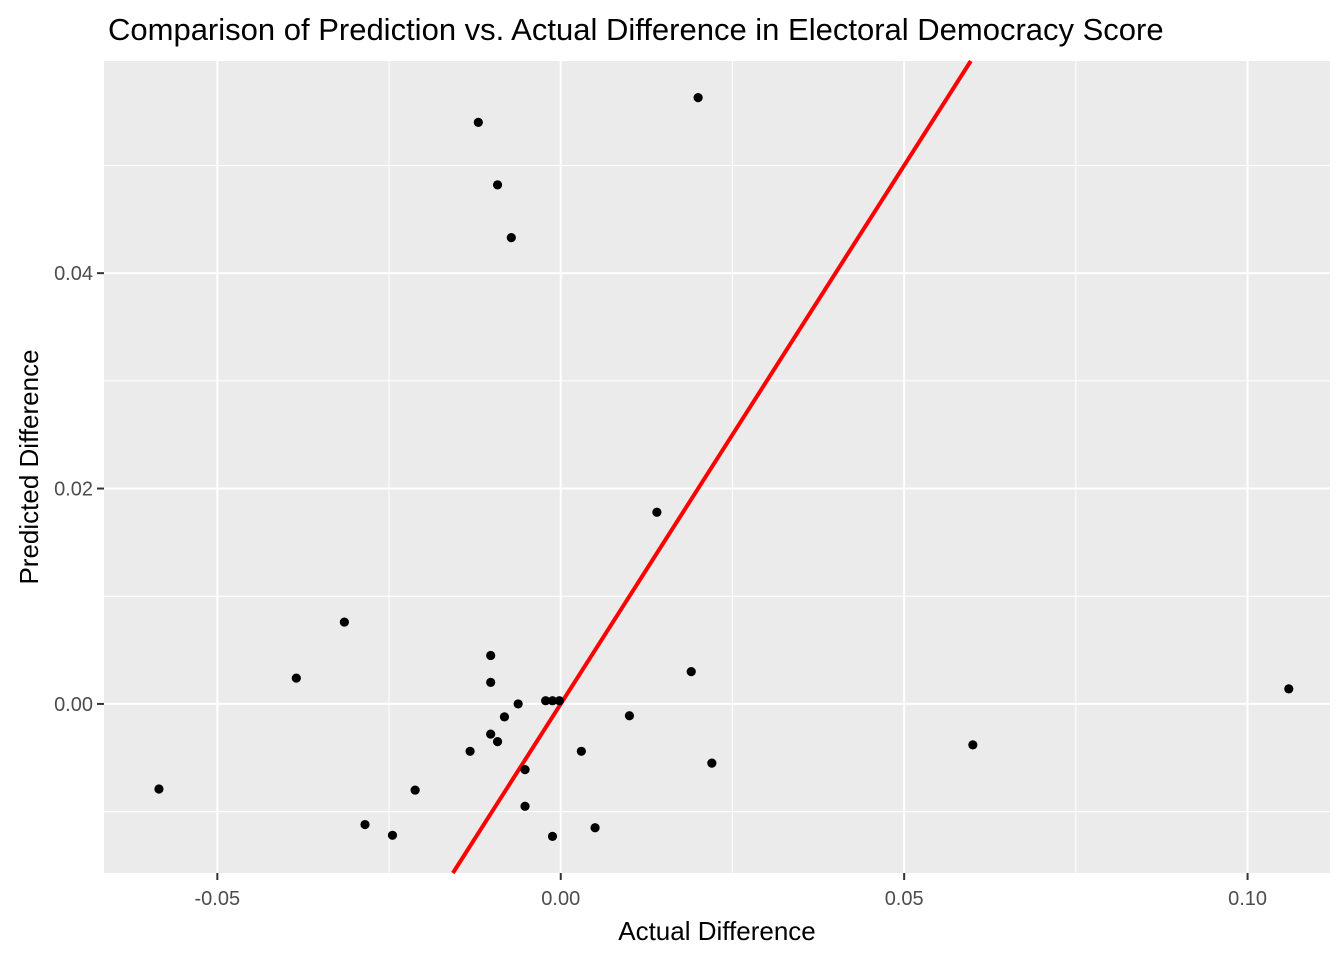 This screenshot has width=1344, height=960. What do you see at coordinates (717, 931) in the screenshot?
I see `x-axis-title: Actual Difference` at bounding box center [717, 931].